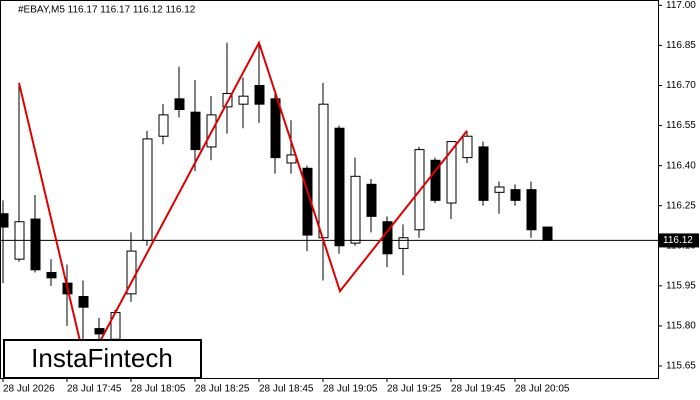 Image resolution: width=700 pixels, height=400 pixels. Describe the element at coordinates (681, 366) in the screenshot. I see `y-tick-label: 115.65` at that location.